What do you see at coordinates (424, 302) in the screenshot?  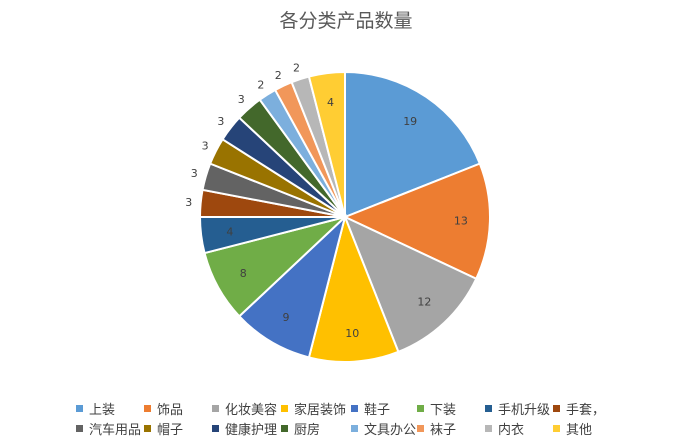 I see `data-label-2: 12` at bounding box center [424, 302].